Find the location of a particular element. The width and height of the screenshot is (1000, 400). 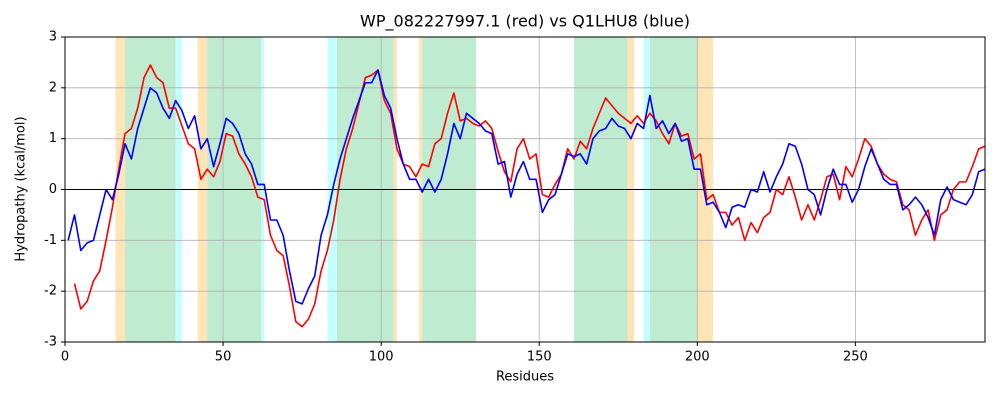

y-tick-label: 3 is located at coordinates (53, 37).